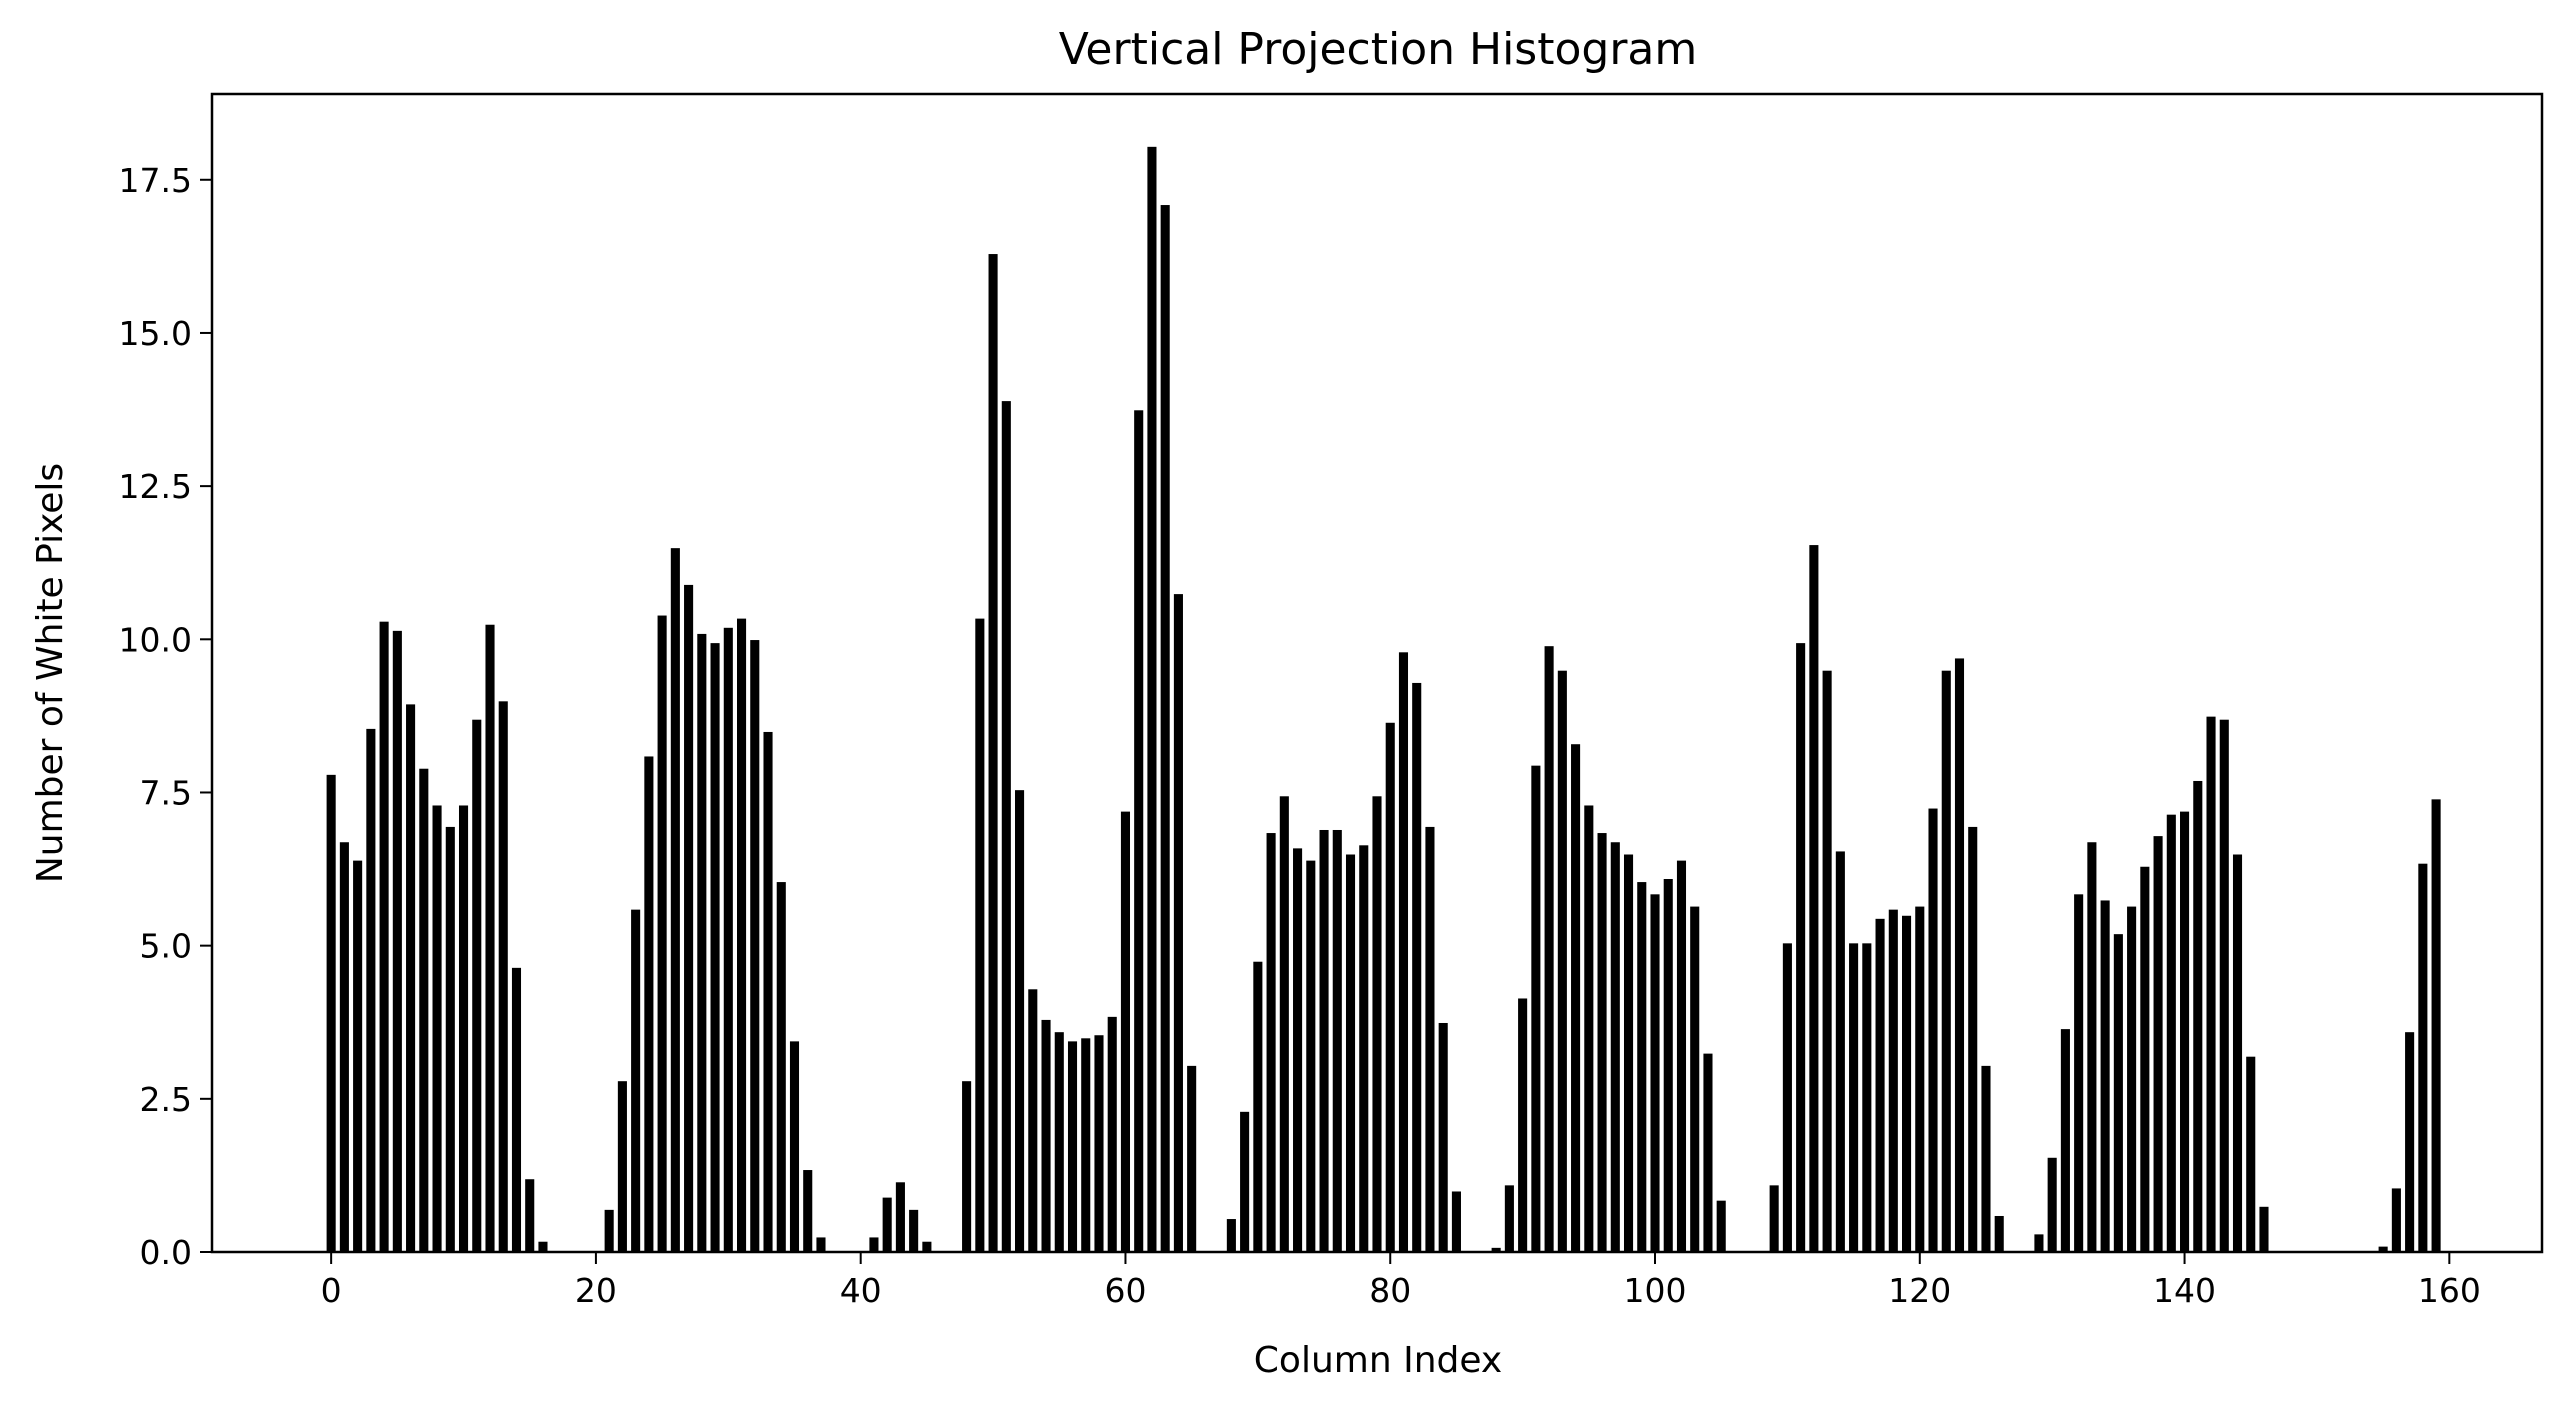 Image resolution: width=2565 pixels, height=1407 pixels. I want to click on x-tick-label: 160, so click(2449, 1290).